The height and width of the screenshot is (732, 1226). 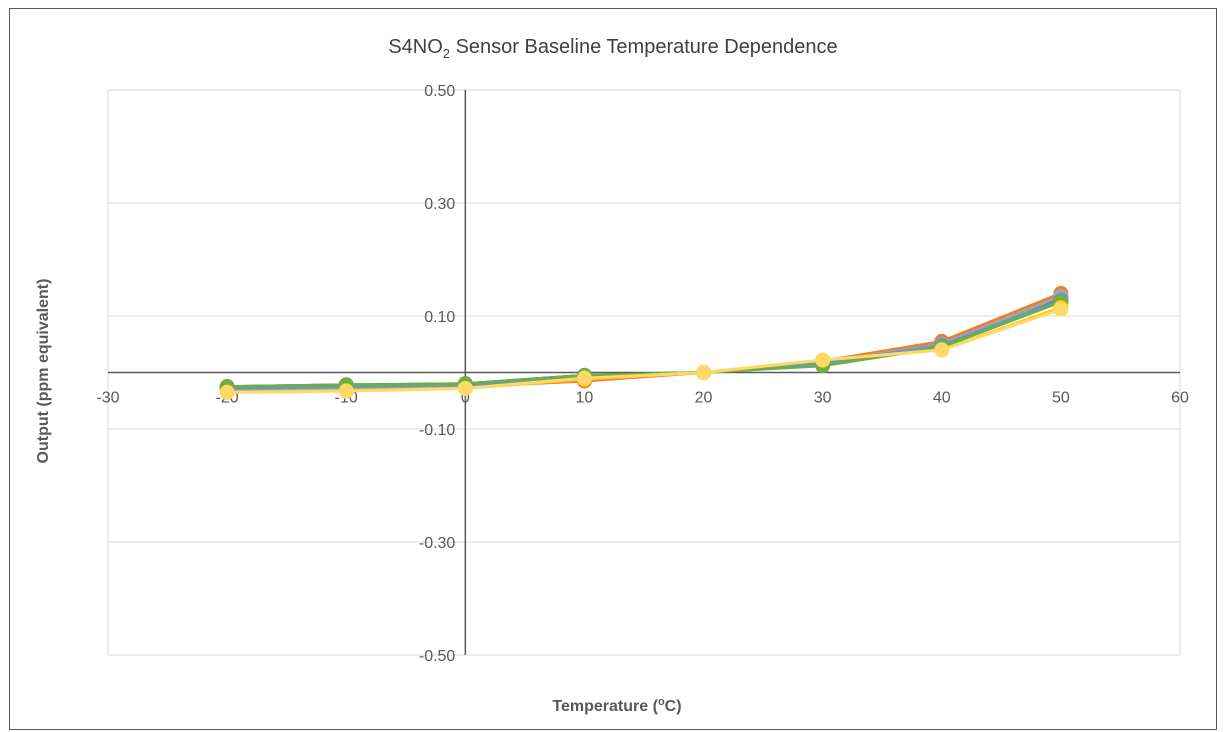 What do you see at coordinates (439, 204) in the screenshot?
I see `y-tick-label-4: 0.30` at bounding box center [439, 204].